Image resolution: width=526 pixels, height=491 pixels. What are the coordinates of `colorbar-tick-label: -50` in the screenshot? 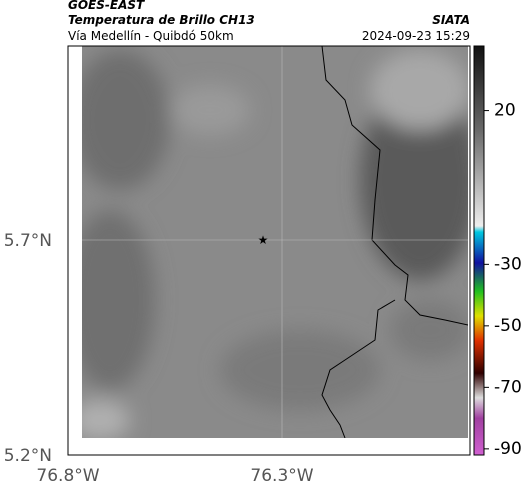 It's located at (508, 326).